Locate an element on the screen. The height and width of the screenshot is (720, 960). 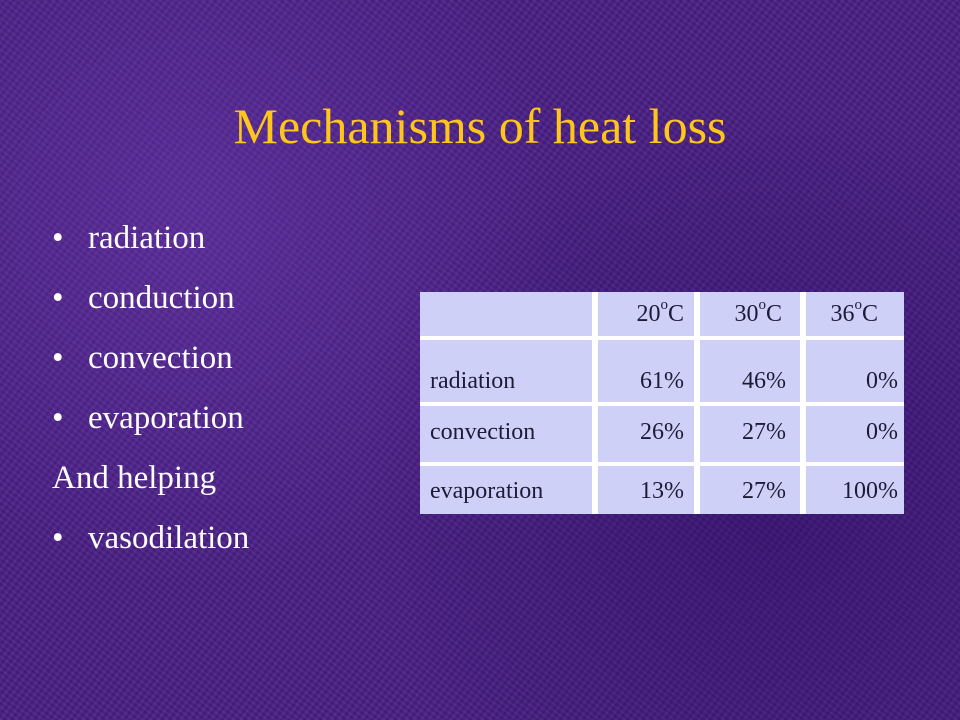
table-cell: 26% is located at coordinates (662, 432).